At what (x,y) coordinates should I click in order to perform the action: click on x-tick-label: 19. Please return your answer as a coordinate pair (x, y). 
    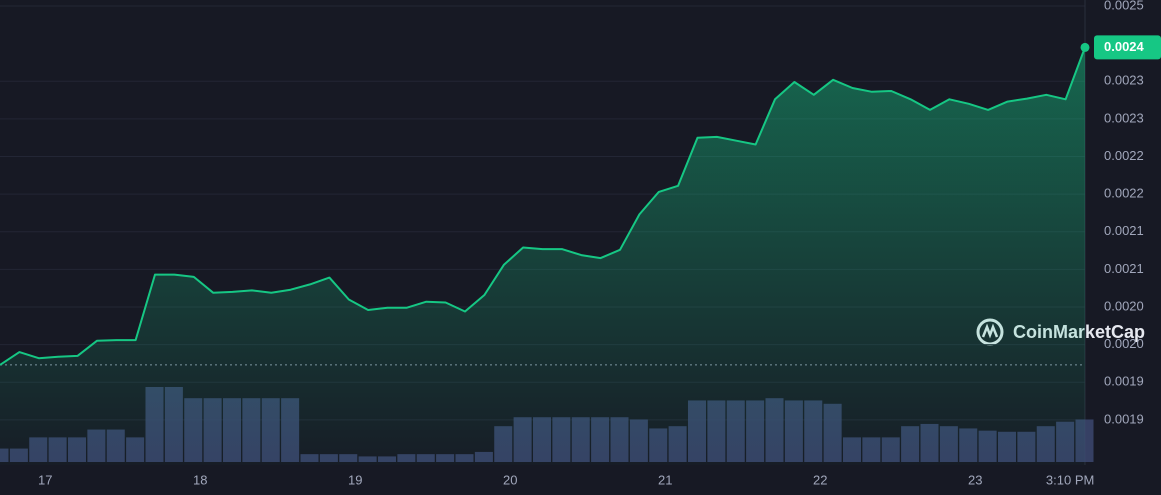
    Looking at the image, I should click on (355, 479).